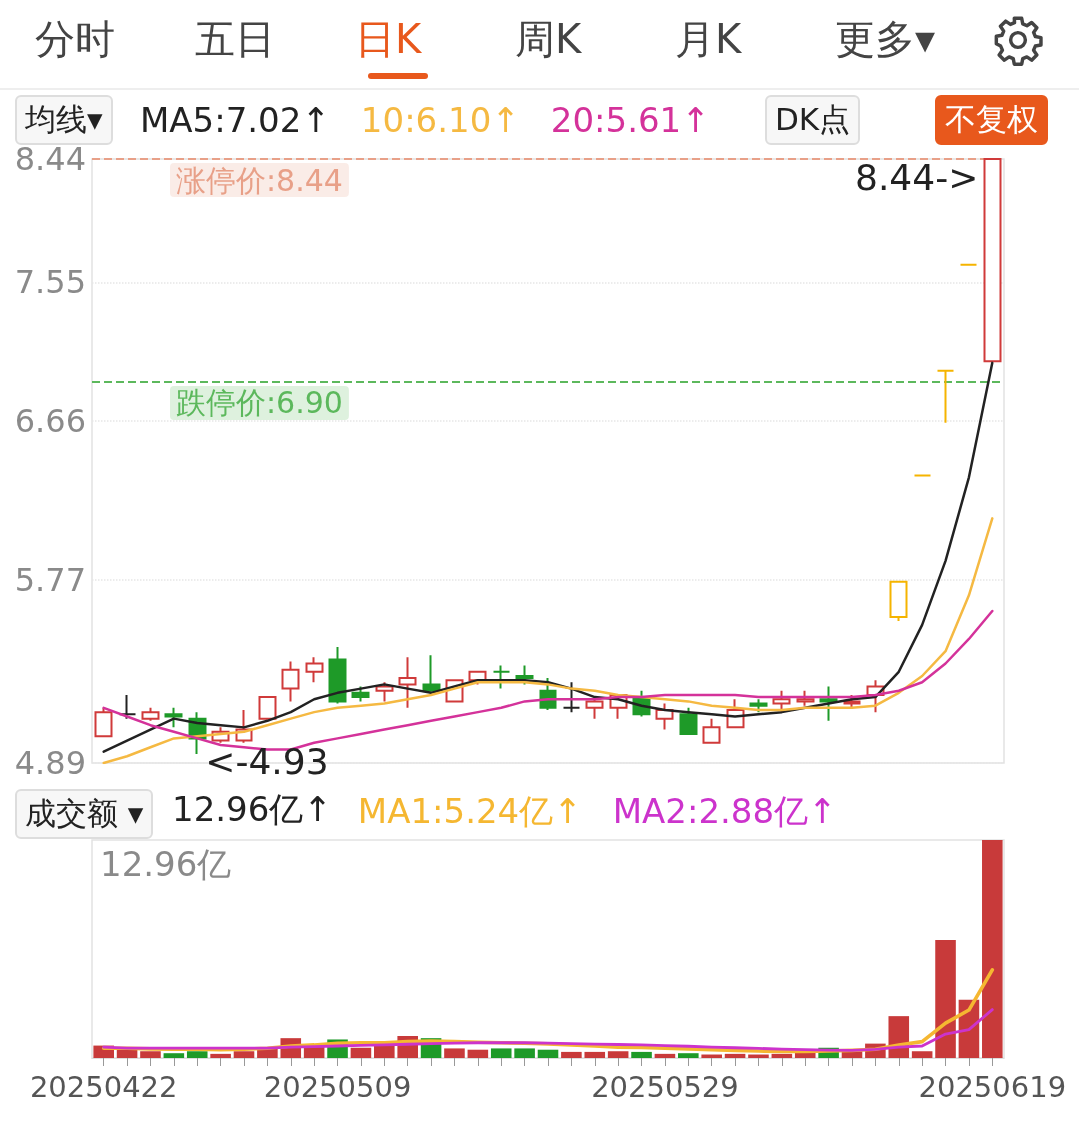  What do you see at coordinates (235, 120) in the screenshot?
I see `text: MA5:7.02↑` at bounding box center [235, 120].